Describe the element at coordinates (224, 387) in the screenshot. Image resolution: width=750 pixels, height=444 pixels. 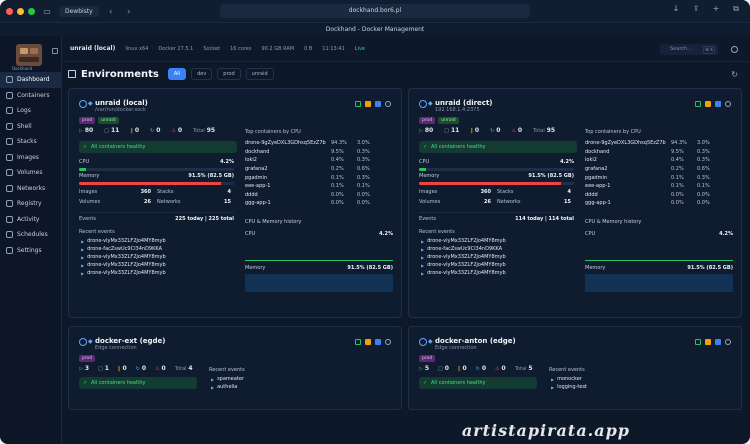
I see `list-item: ▶ authelia` at that location.